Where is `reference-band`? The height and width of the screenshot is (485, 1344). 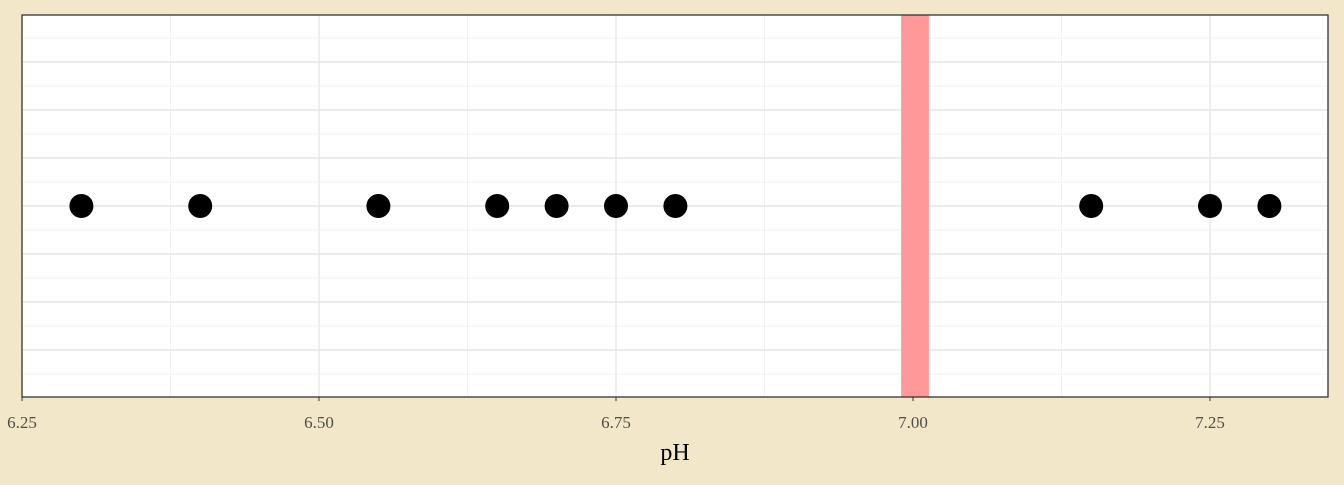
reference-band is located at coordinates (915, 206).